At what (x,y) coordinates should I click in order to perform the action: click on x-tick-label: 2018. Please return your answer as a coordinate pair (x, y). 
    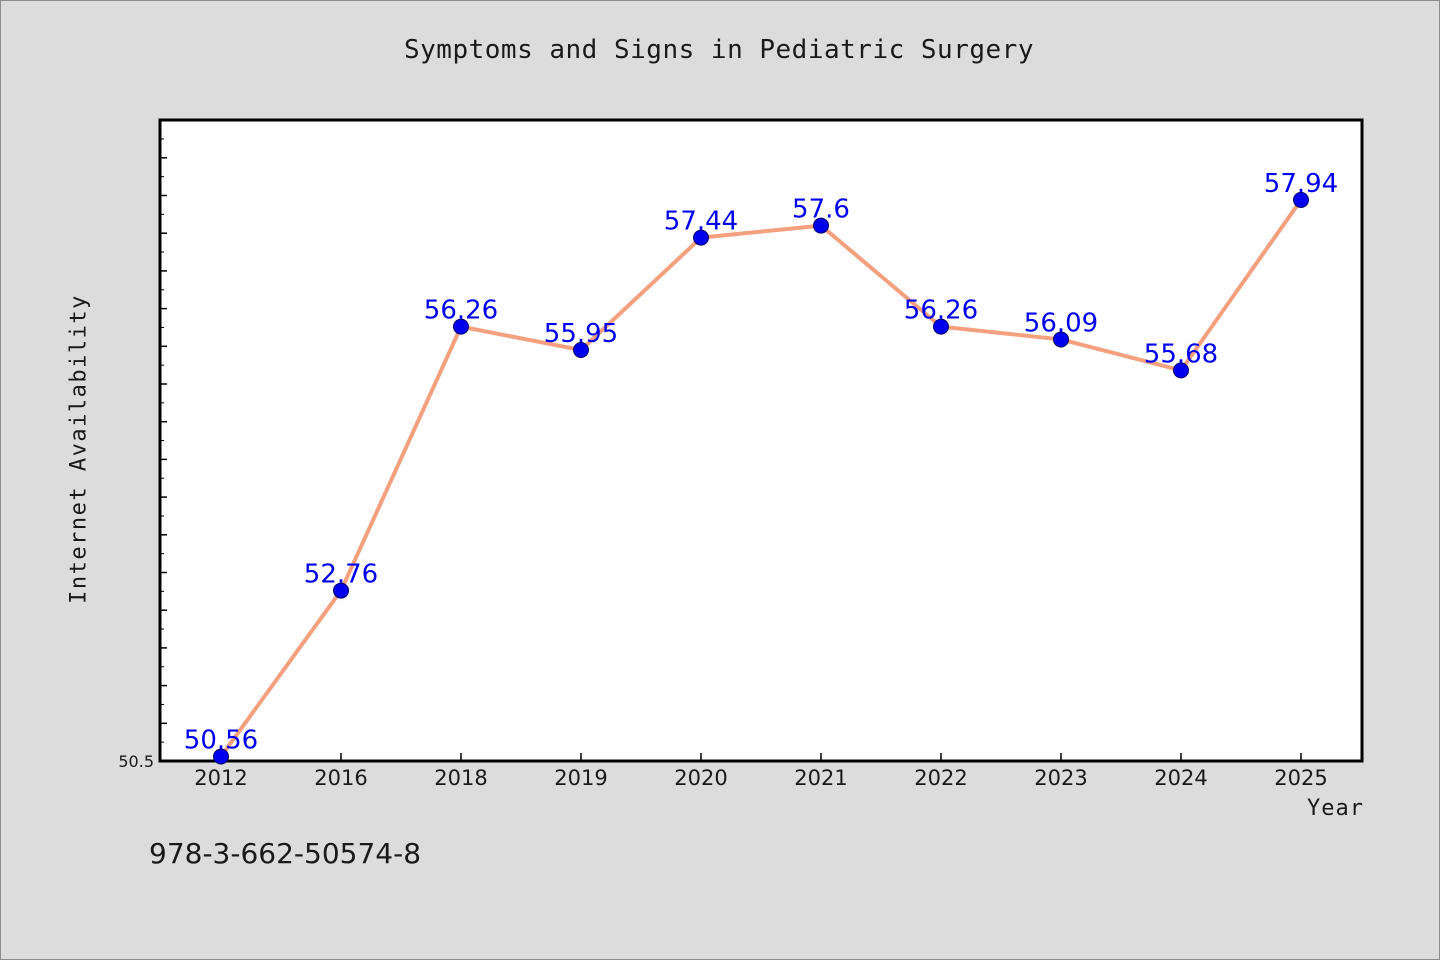
    Looking at the image, I should click on (460, 778).